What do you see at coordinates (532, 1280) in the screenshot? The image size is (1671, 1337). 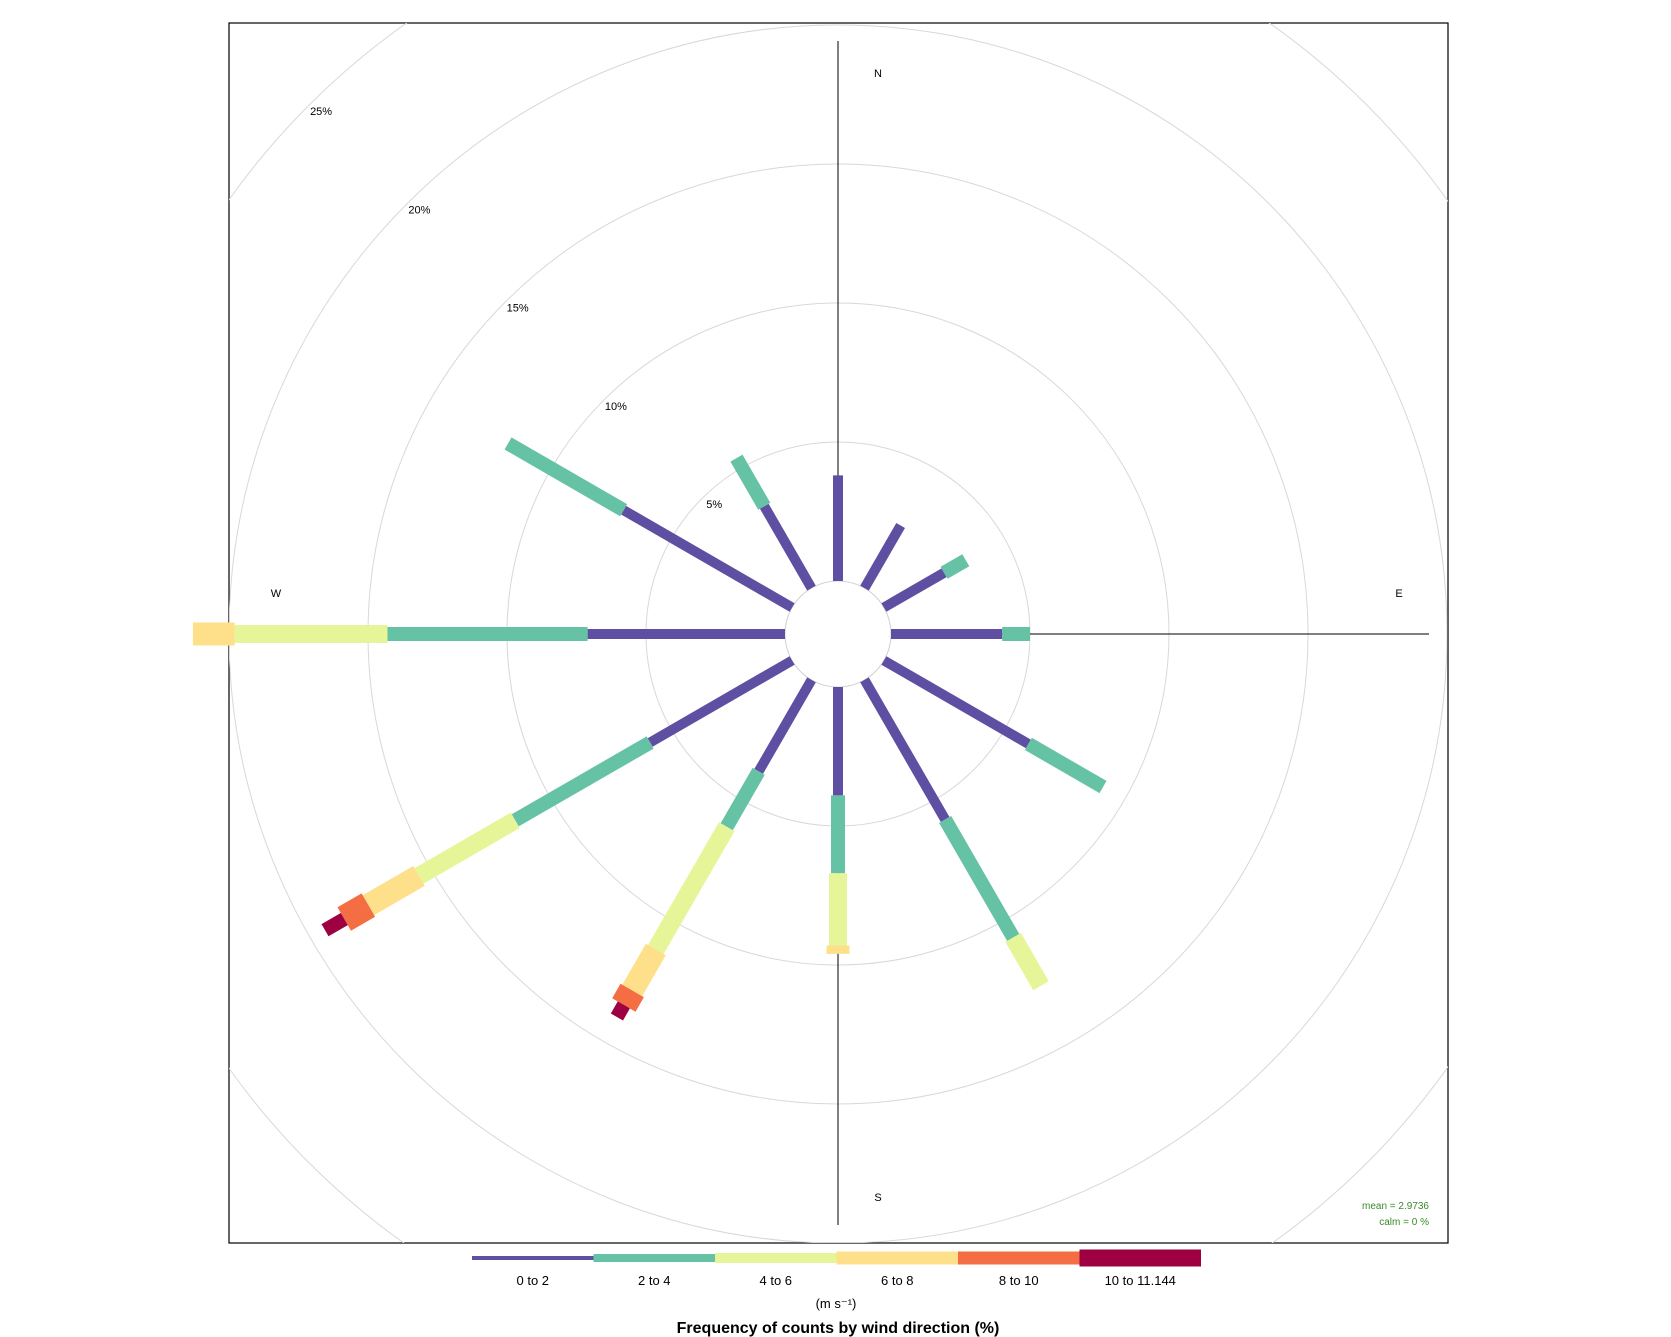 I see `legend-label-1: 0 to 2` at bounding box center [532, 1280].